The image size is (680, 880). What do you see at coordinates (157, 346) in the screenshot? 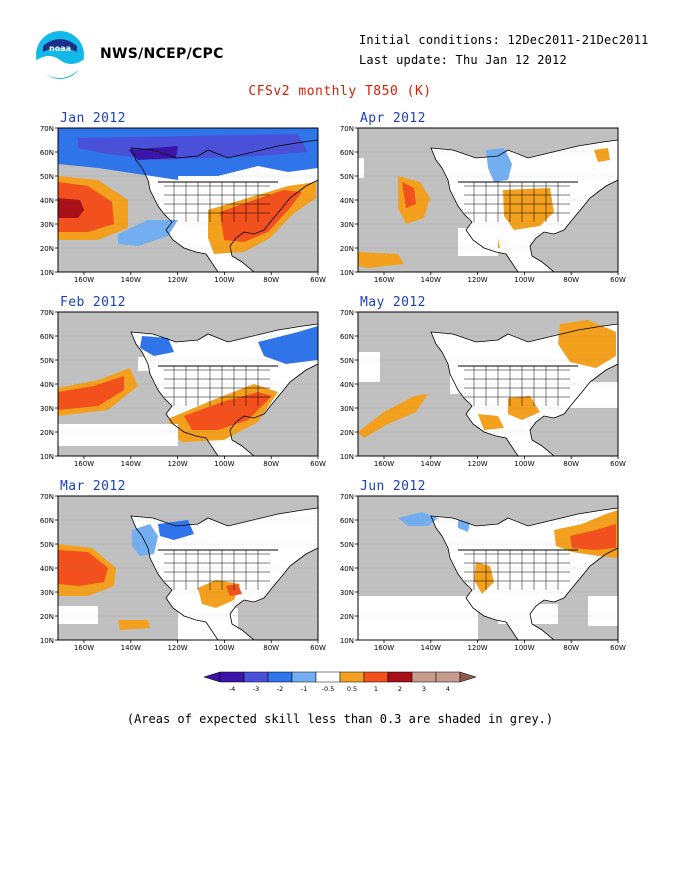
I see `anomaly-area-neg2` at bounding box center [157, 346].